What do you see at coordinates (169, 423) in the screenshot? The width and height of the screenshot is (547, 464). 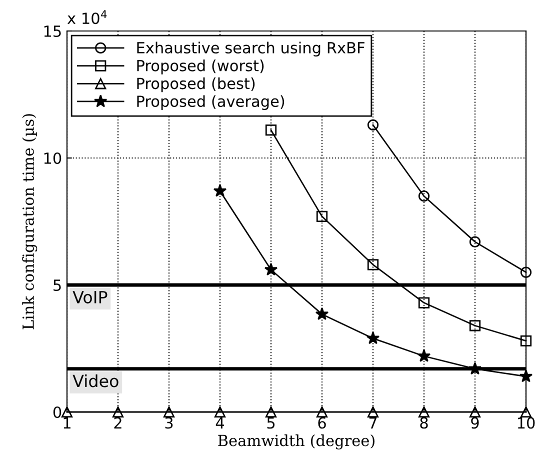 I see `x-tick-label: 3` at bounding box center [169, 423].